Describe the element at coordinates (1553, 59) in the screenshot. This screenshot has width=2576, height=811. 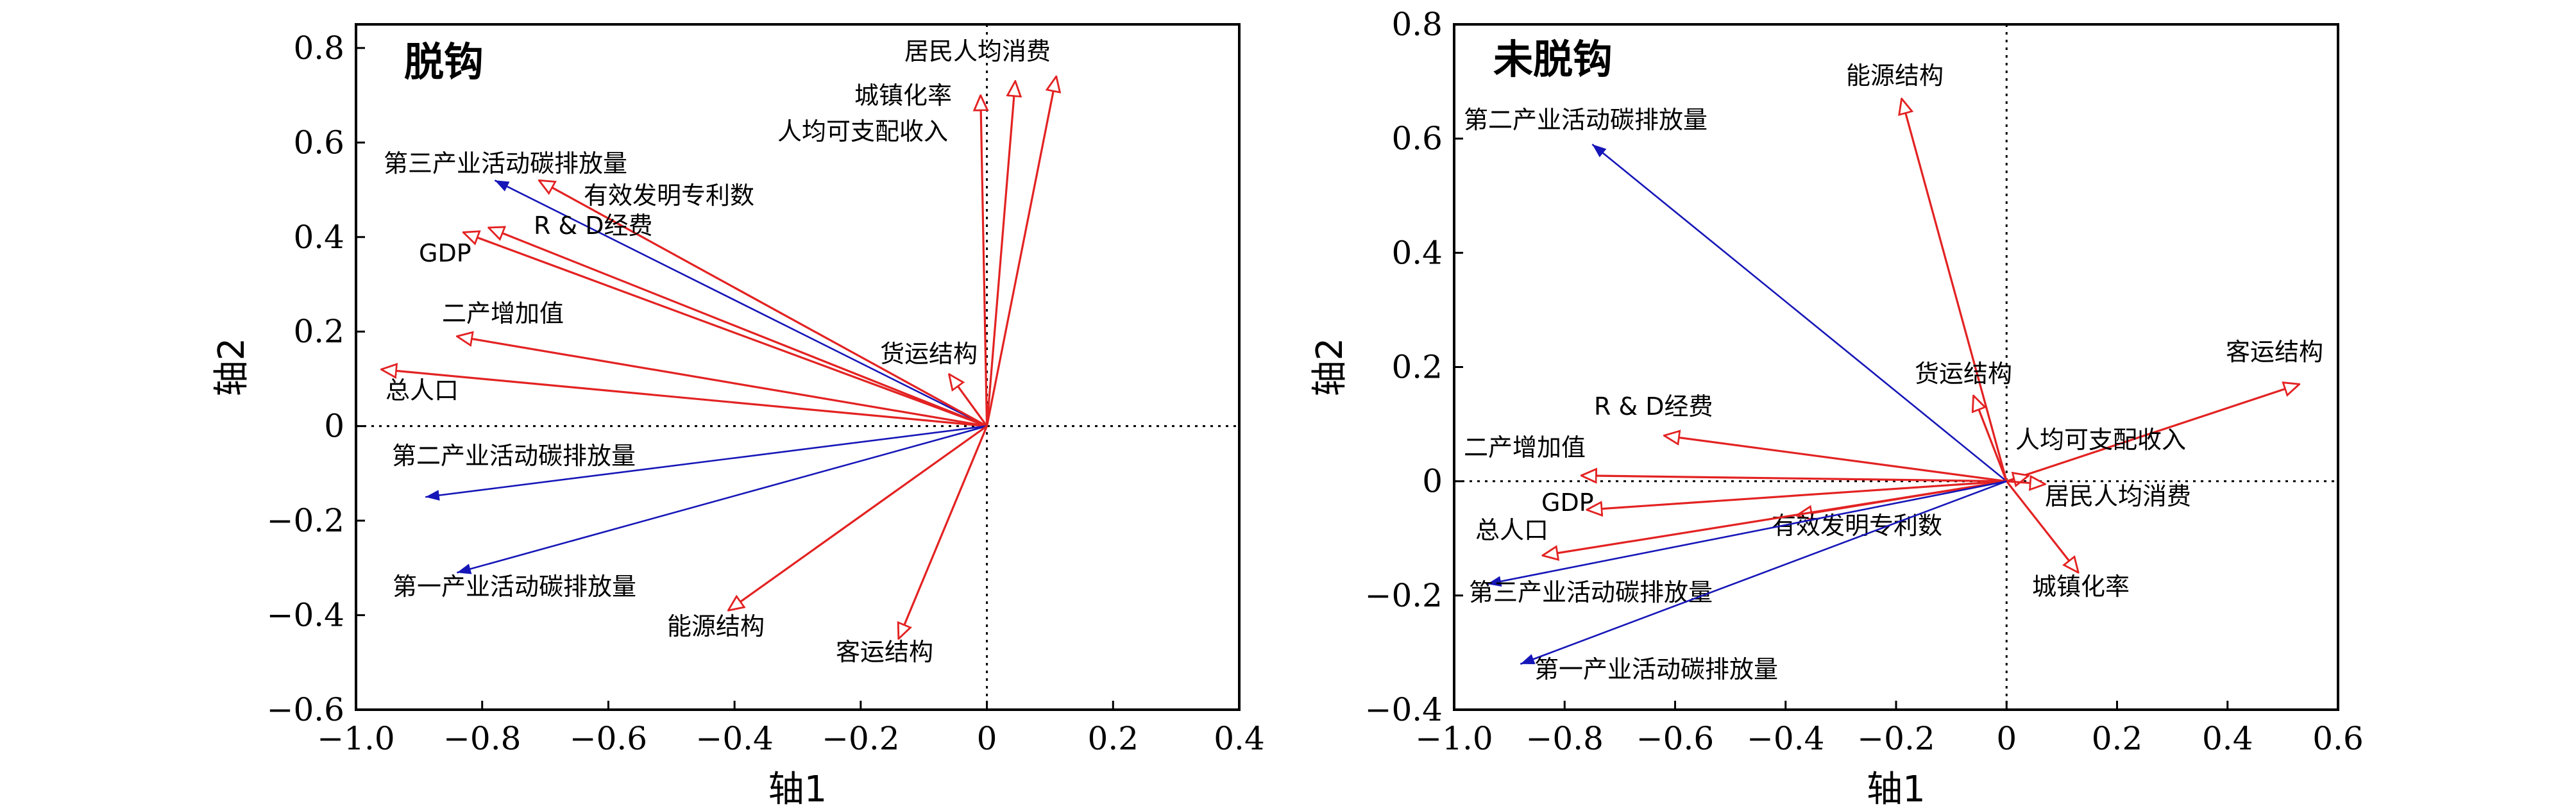
I see `panel-title: 未脱钩` at that location.